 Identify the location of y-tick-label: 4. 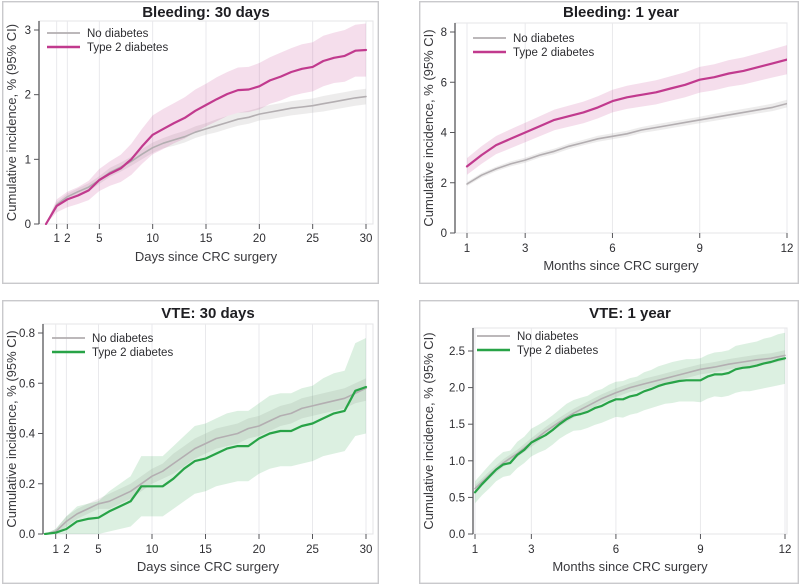
(444, 134).